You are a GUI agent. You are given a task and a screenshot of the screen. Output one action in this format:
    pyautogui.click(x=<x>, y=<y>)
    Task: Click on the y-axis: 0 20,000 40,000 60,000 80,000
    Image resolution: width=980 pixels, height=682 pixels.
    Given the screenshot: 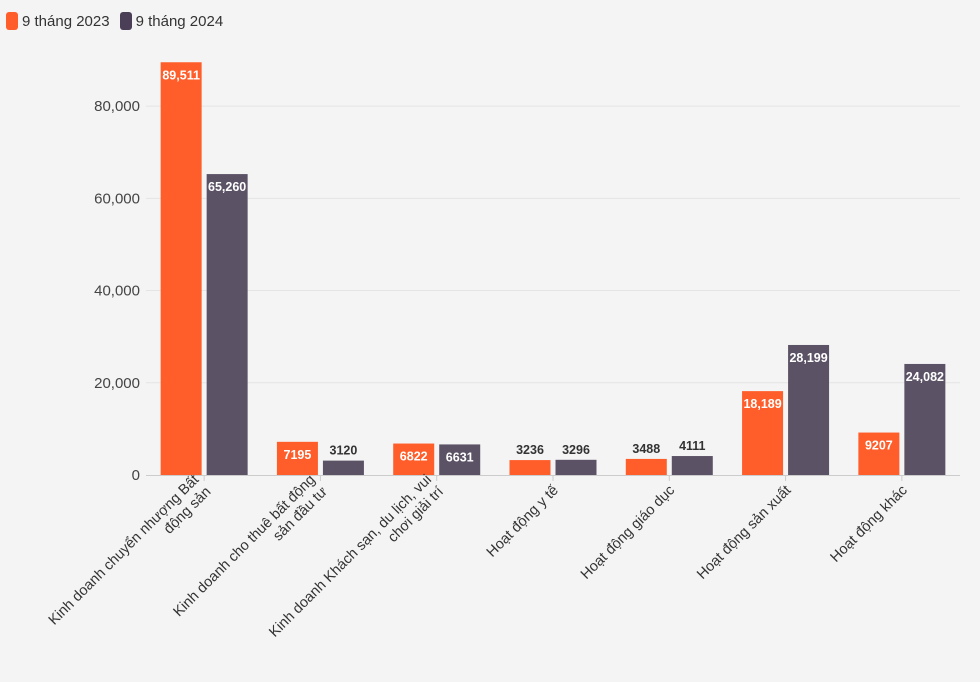 What is the action you would take?
    pyautogui.click(x=117, y=291)
    